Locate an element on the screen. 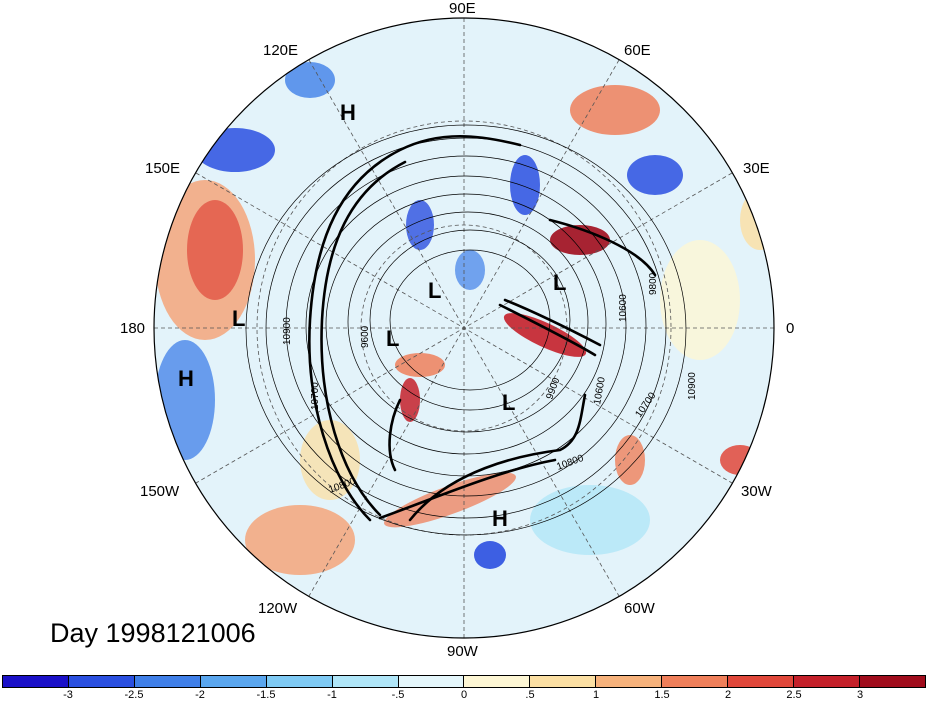 Image resolution: width=928 pixels, height=702 pixels. colorbar-tick-label: 3 is located at coordinates (860, 695).